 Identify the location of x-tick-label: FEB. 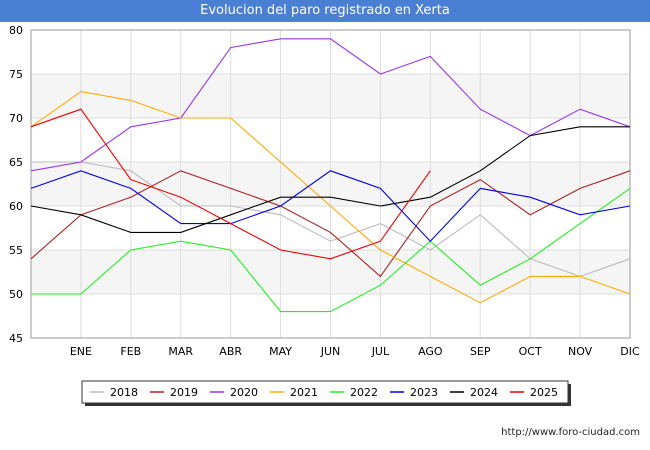
(130, 351).